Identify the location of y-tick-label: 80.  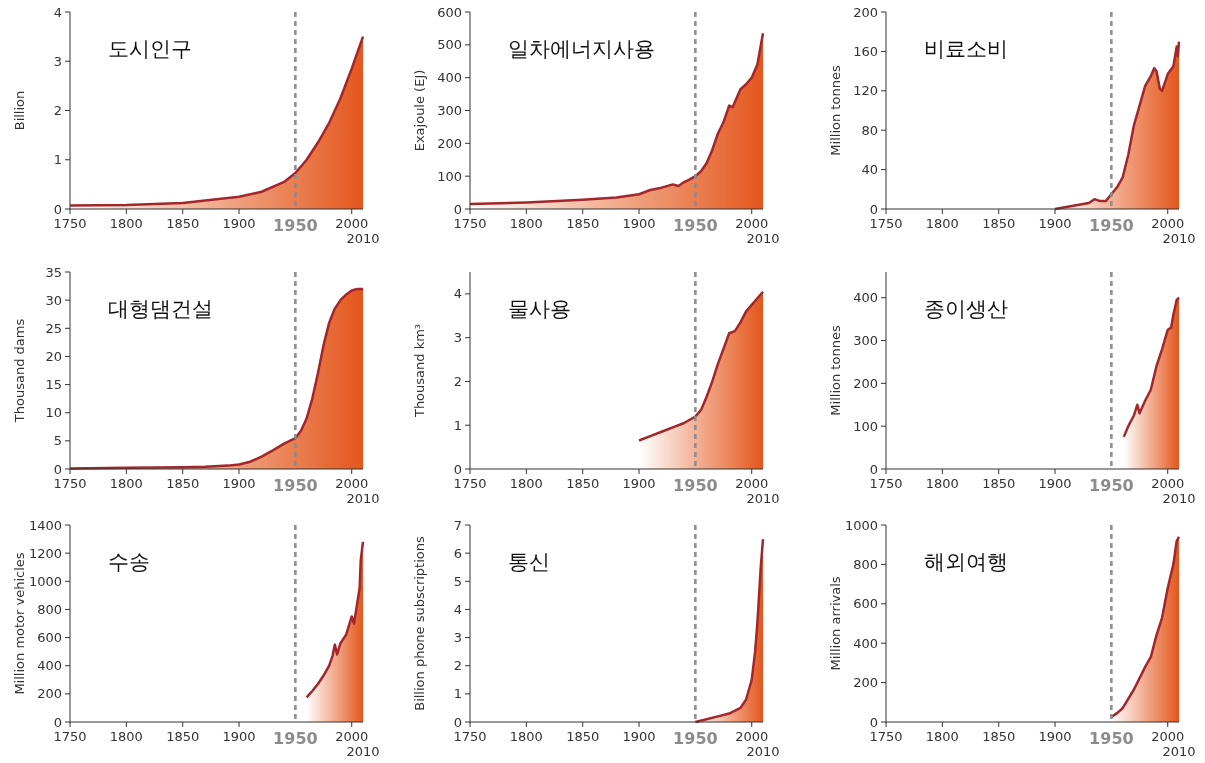
(869, 130).